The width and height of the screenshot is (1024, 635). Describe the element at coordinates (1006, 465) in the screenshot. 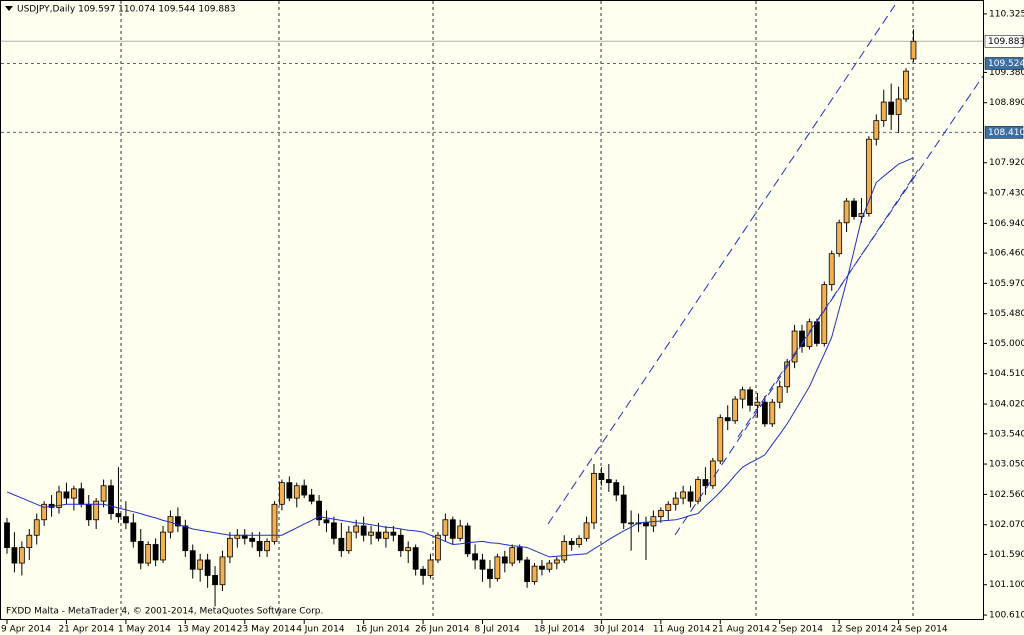

I see `y-tick-label: 103.050` at that location.